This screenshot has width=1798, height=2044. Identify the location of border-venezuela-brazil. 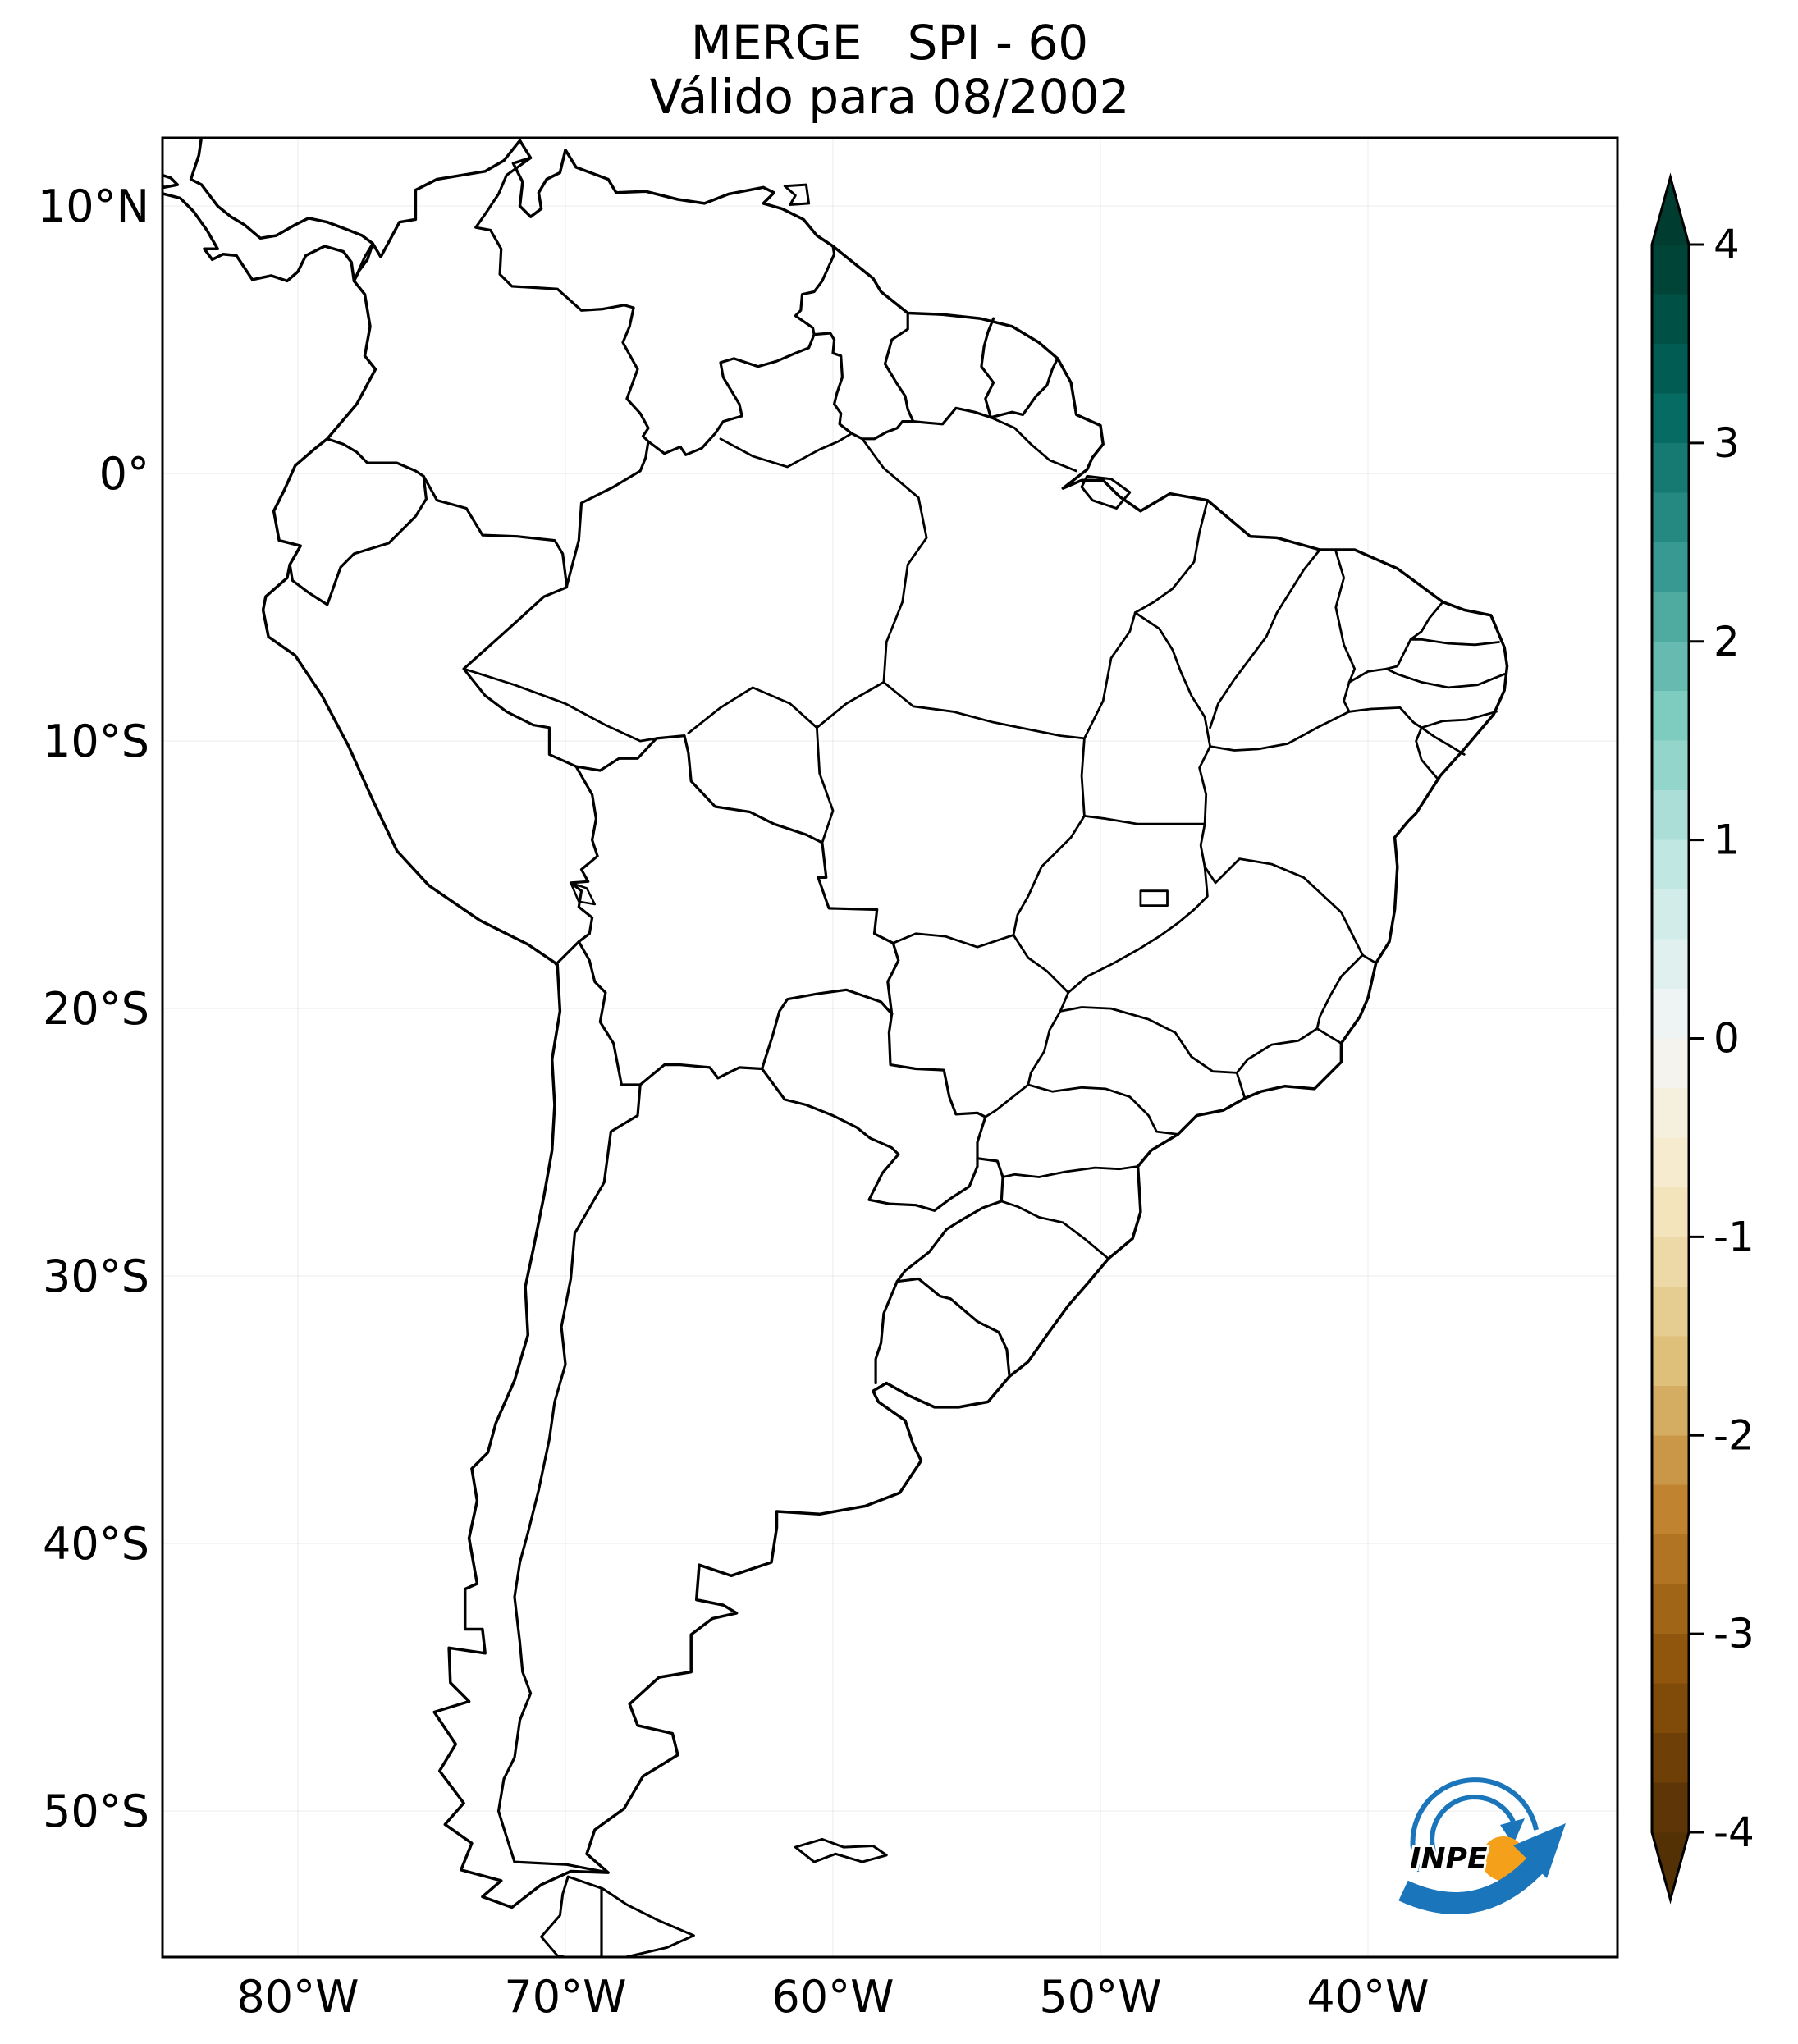
(731, 394).